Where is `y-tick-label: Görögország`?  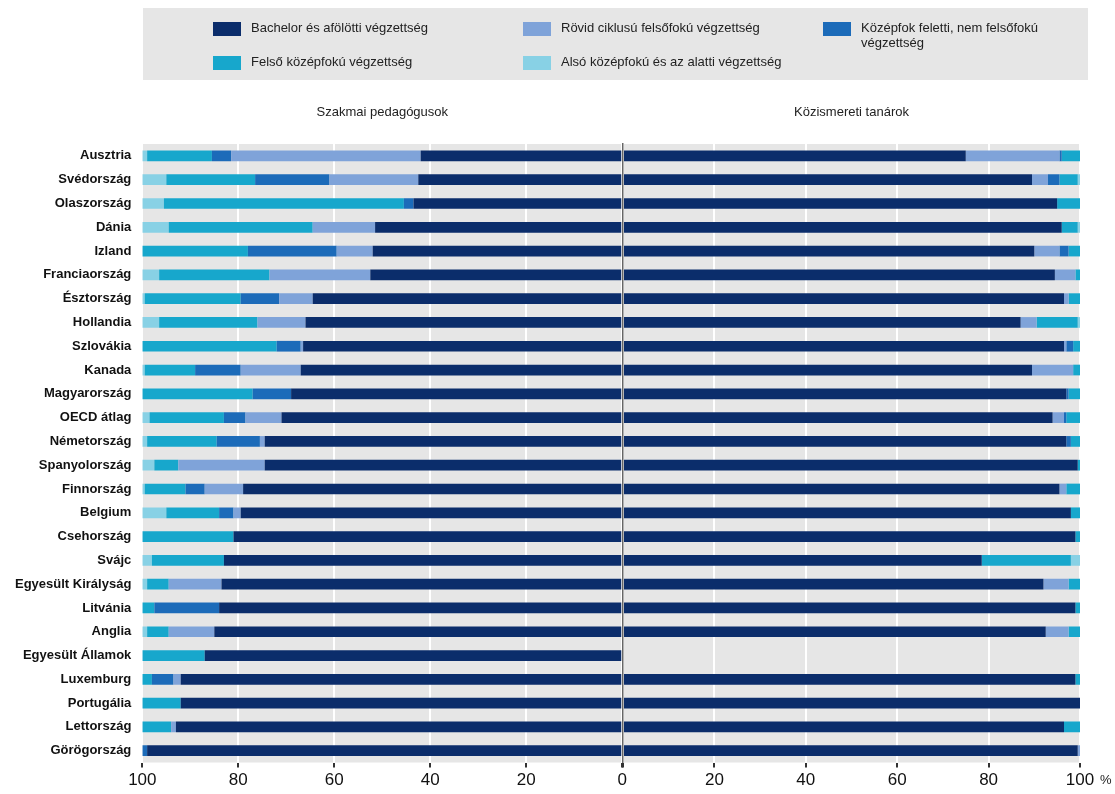 y-tick-label: Görögország is located at coordinates (91, 750).